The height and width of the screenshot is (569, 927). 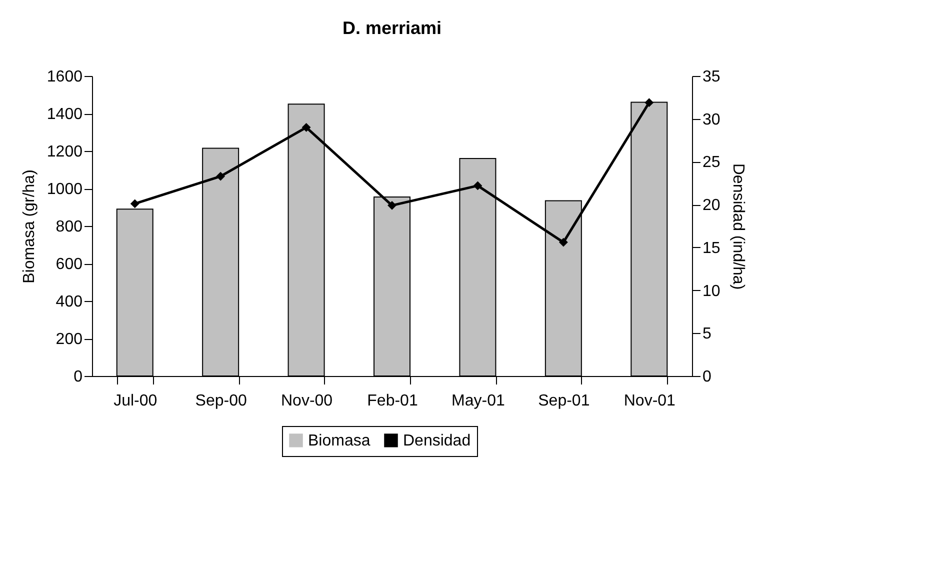 What do you see at coordinates (711, 119) in the screenshot?
I see `y2-tick-label: 30` at bounding box center [711, 119].